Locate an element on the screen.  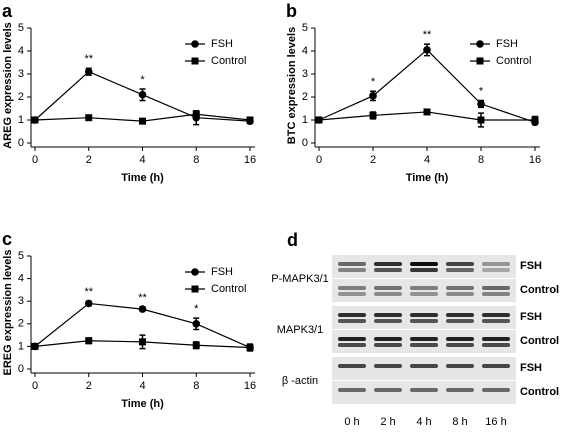
y-tick-label: 2 is located at coordinates (305, 97).